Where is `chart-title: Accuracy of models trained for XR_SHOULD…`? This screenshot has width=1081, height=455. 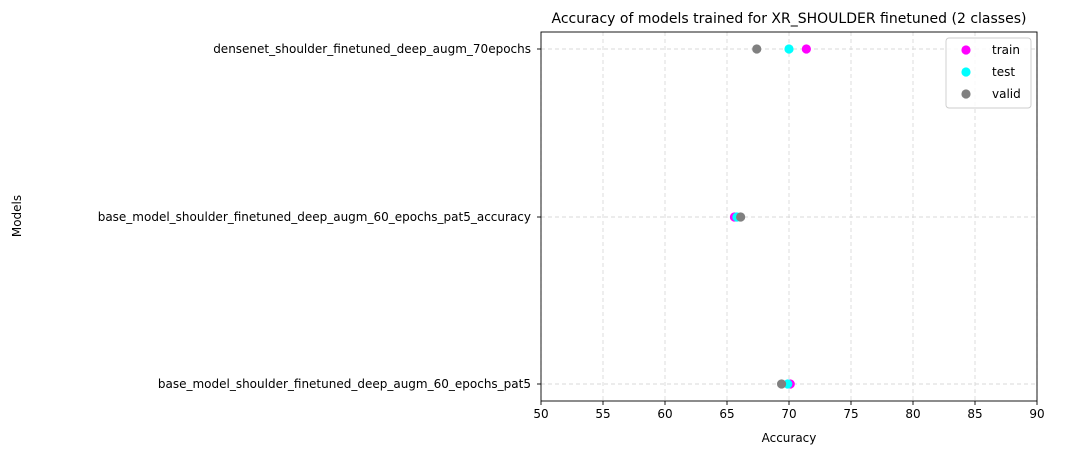
chart-title: Accuracy of models trained for XR_SHOULD… is located at coordinates (789, 19).